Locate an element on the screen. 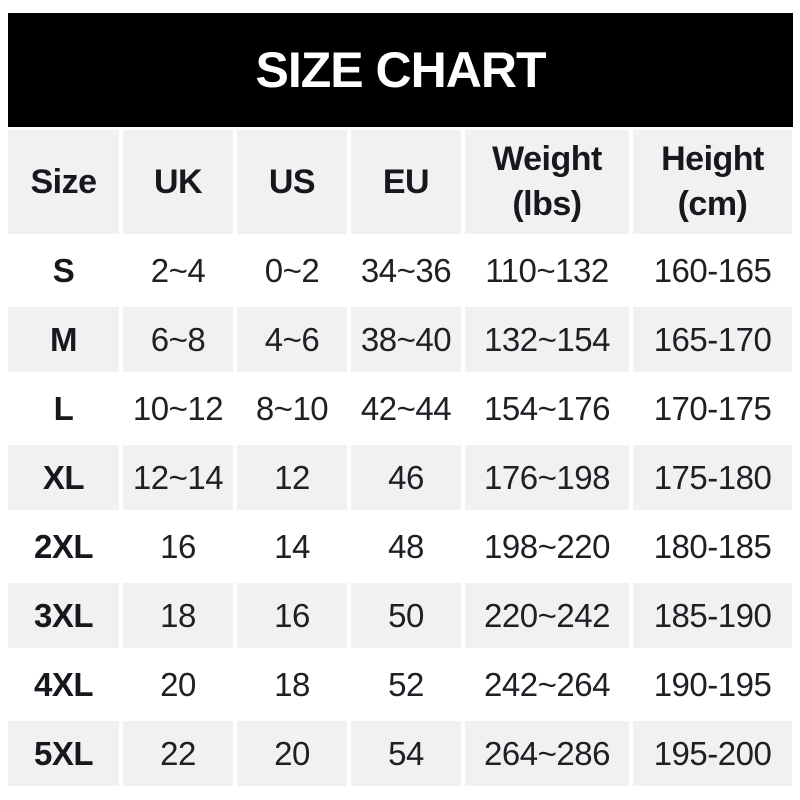 This screenshot has height=800, width=800. size-chart-banner: SIZE CHART is located at coordinates (400, 70).